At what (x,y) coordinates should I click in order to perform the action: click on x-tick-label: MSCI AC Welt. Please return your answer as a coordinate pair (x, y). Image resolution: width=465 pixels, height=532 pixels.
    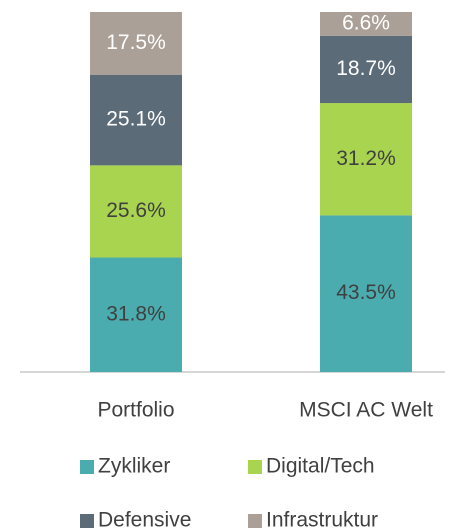
    Looking at the image, I should click on (366, 410).